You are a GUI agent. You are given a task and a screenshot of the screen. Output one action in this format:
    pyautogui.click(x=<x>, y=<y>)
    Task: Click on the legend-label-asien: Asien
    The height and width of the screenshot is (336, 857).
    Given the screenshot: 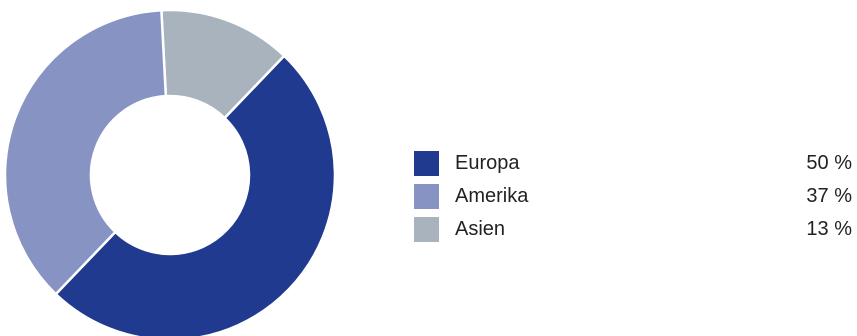 What is the action you would take?
    pyautogui.click(x=480, y=229)
    